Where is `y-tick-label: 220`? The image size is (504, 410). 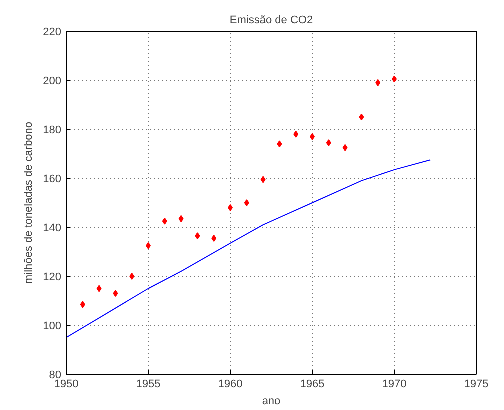 y-tick-label: 220 is located at coordinates (52, 32).